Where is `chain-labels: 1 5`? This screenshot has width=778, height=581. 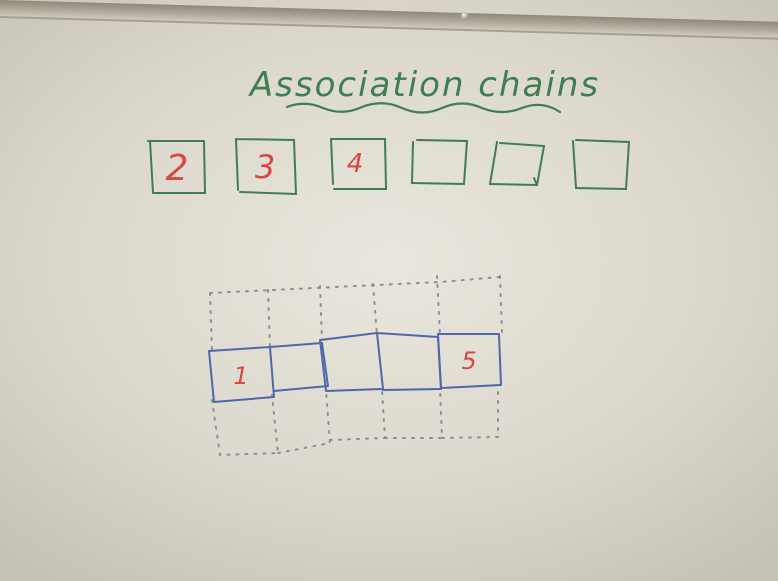 chain-labels: 1 5 is located at coordinates (354, 368).